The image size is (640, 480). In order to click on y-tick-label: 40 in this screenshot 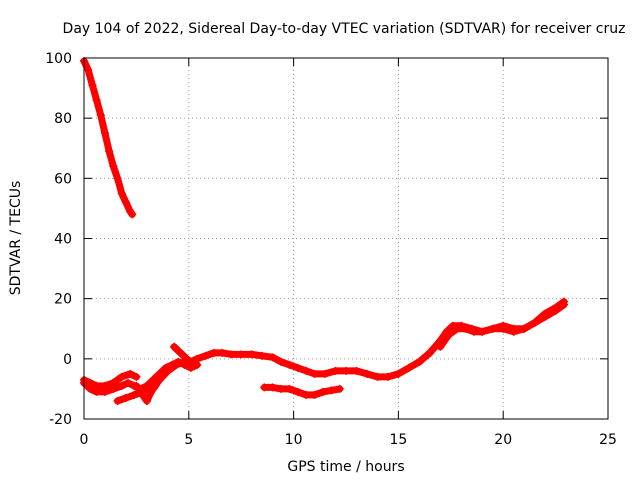, I will do `click(63, 240)`.